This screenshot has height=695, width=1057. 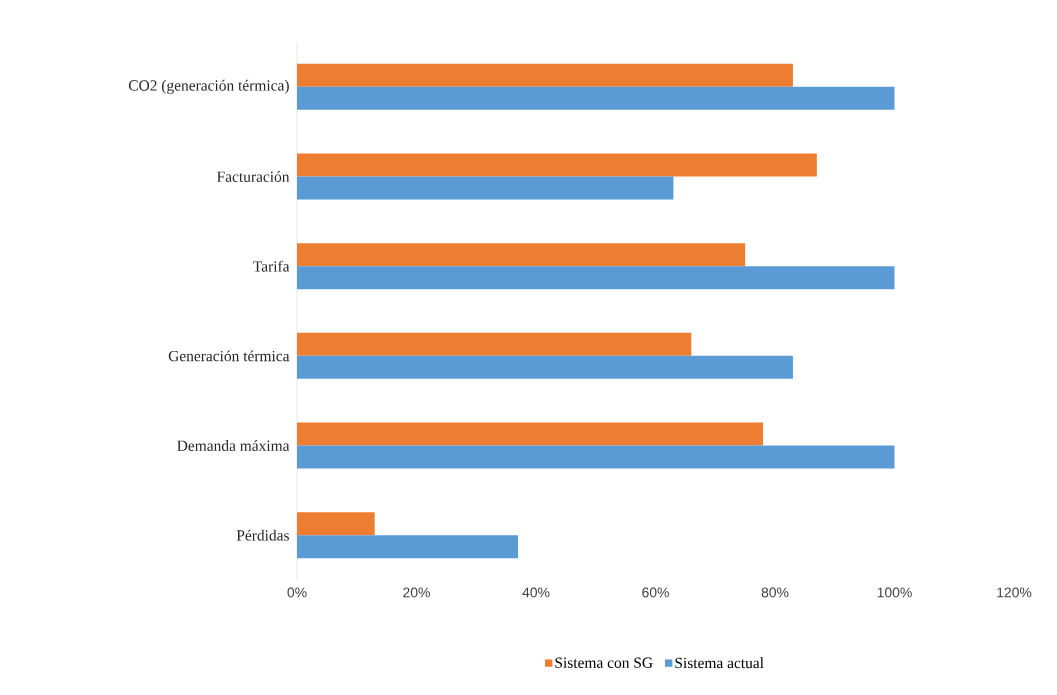 I want to click on x-tick-label: 80%, so click(x=775, y=592).